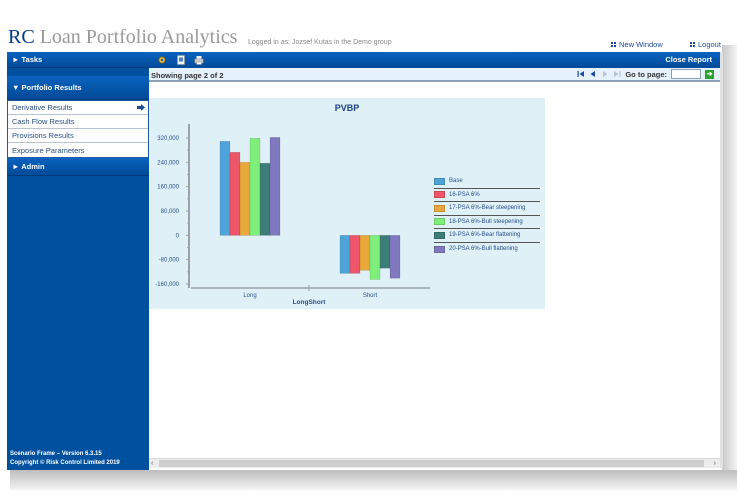  I want to click on y-tick-label: 160,000, so click(168, 188).